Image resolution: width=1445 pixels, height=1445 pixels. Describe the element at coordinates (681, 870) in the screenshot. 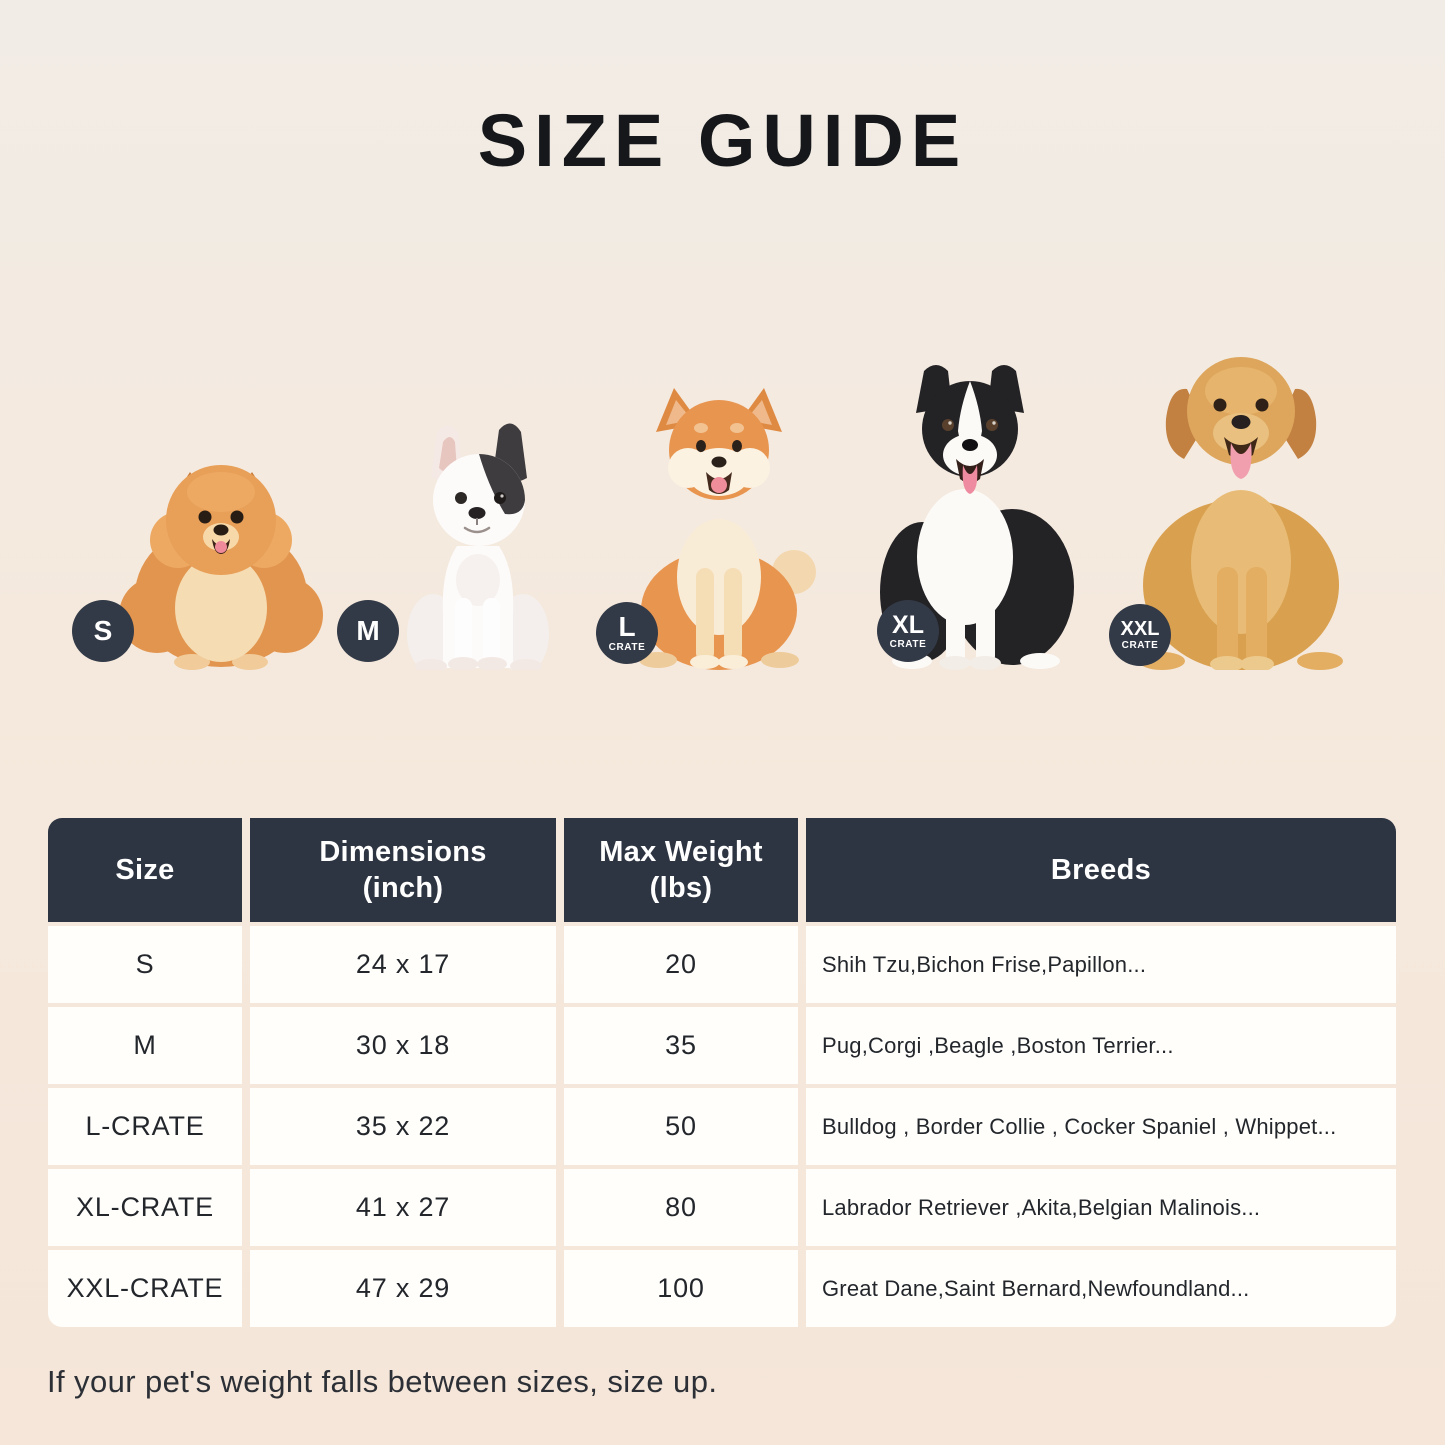

I see `column-header-max-weight: Max Weight (lbs)` at that location.